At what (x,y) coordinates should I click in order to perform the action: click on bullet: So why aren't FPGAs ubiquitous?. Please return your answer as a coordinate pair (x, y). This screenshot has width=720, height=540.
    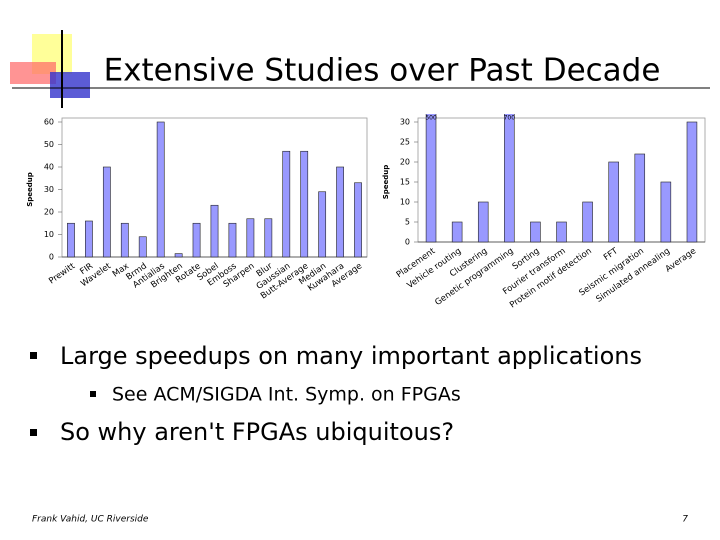
    Looking at the image, I should click on (257, 432).